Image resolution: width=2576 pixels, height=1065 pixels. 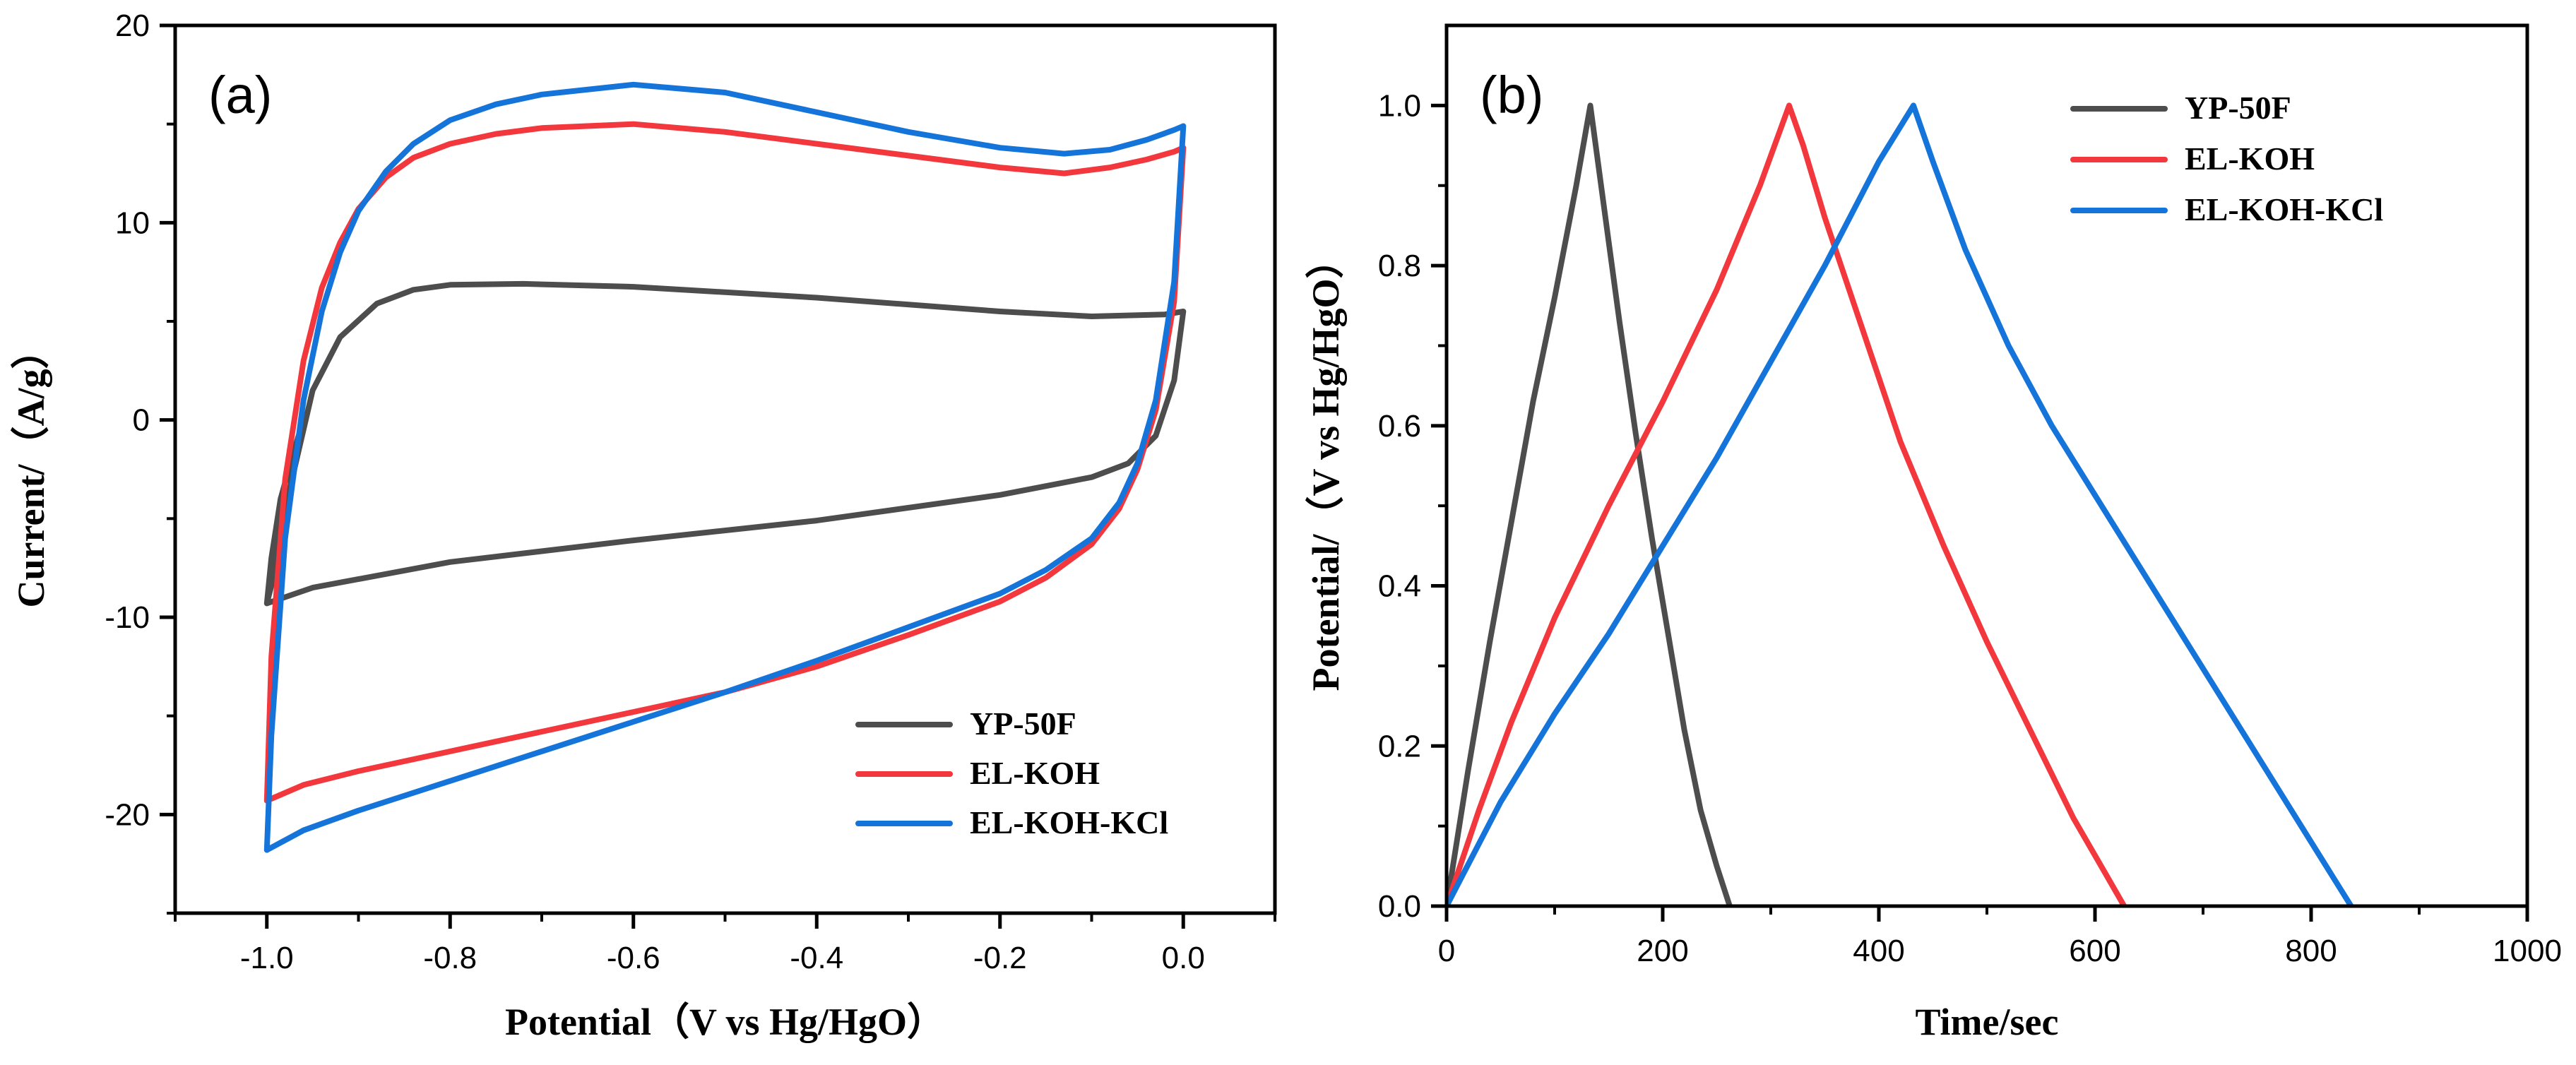 What do you see at coordinates (2311, 951) in the screenshot?
I see `x-tick-label-b-4: 800` at bounding box center [2311, 951].